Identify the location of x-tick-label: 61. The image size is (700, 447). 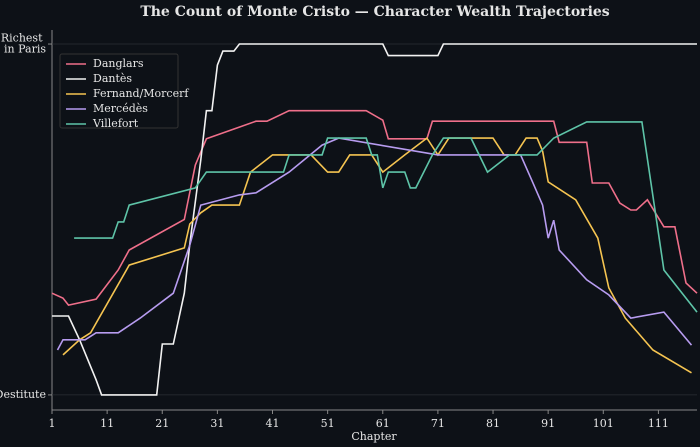
(383, 423).